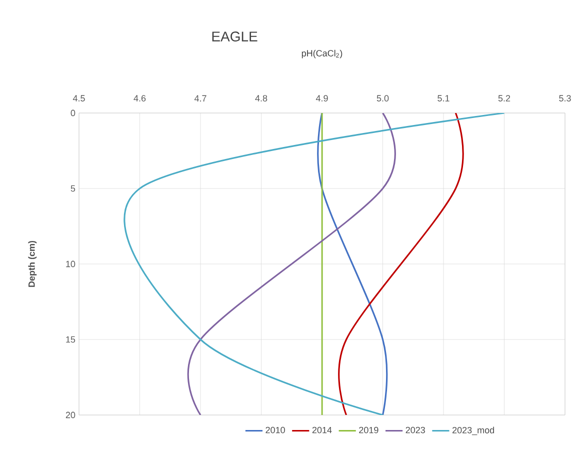  I want to click on y-tick-label: 15, so click(71, 339).